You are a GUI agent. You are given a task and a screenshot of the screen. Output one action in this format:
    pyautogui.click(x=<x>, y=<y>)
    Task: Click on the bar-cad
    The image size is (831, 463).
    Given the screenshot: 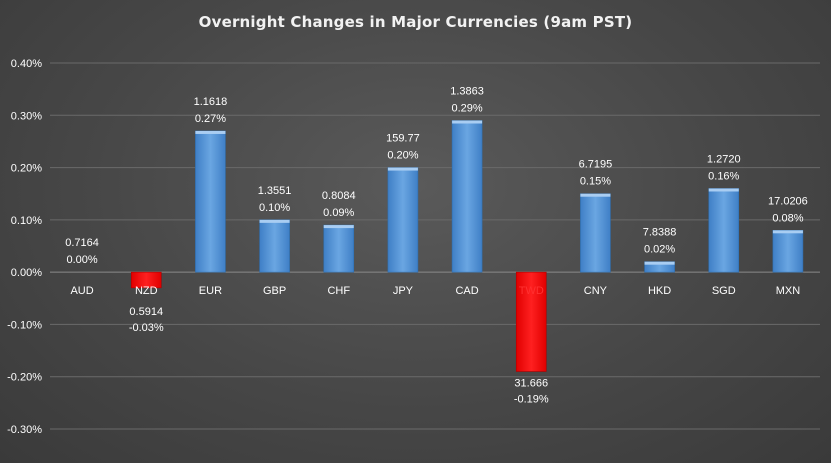 What is the action you would take?
    pyautogui.click(x=467, y=196)
    